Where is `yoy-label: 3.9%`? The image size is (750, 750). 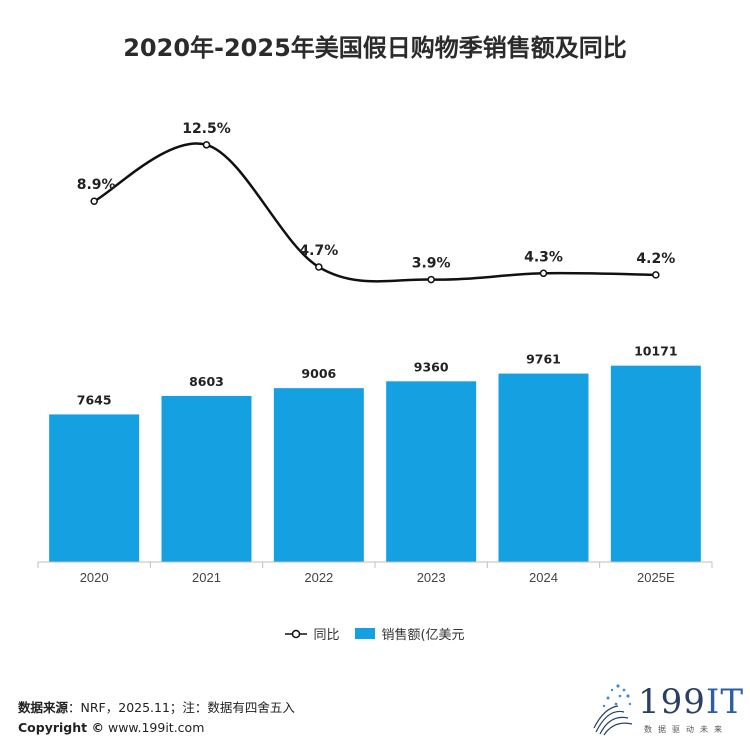 yoy-label: 3.9% is located at coordinates (431, 264).